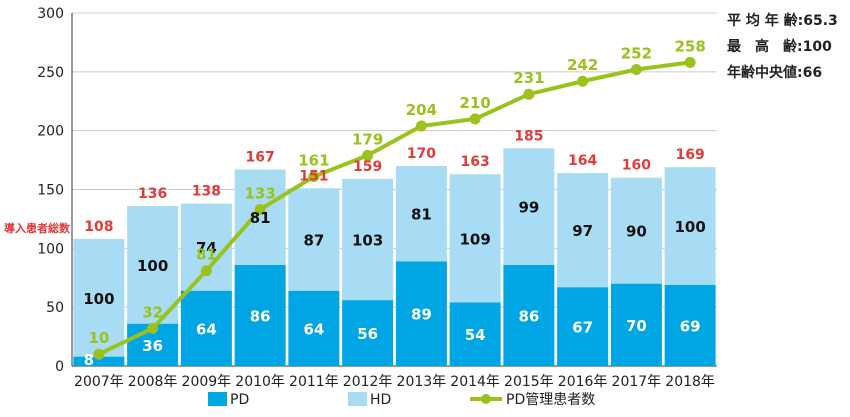 The width and height of the screenshot is (850, 417). I want to click on pd-value-label: 67, so click(582, 328).